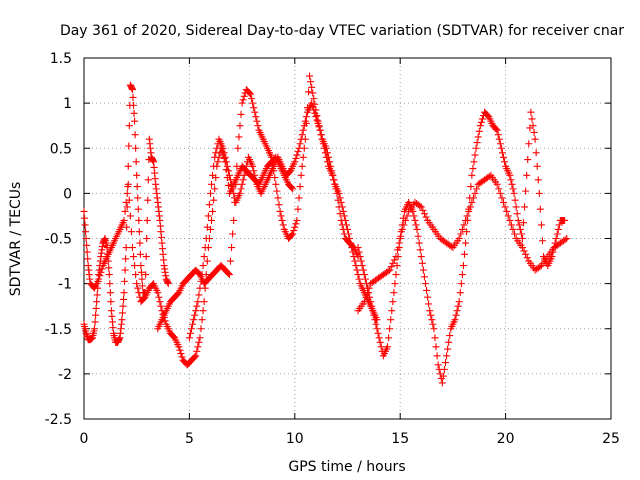  I want to click on y-tick-label: -2, so click(65, 375).